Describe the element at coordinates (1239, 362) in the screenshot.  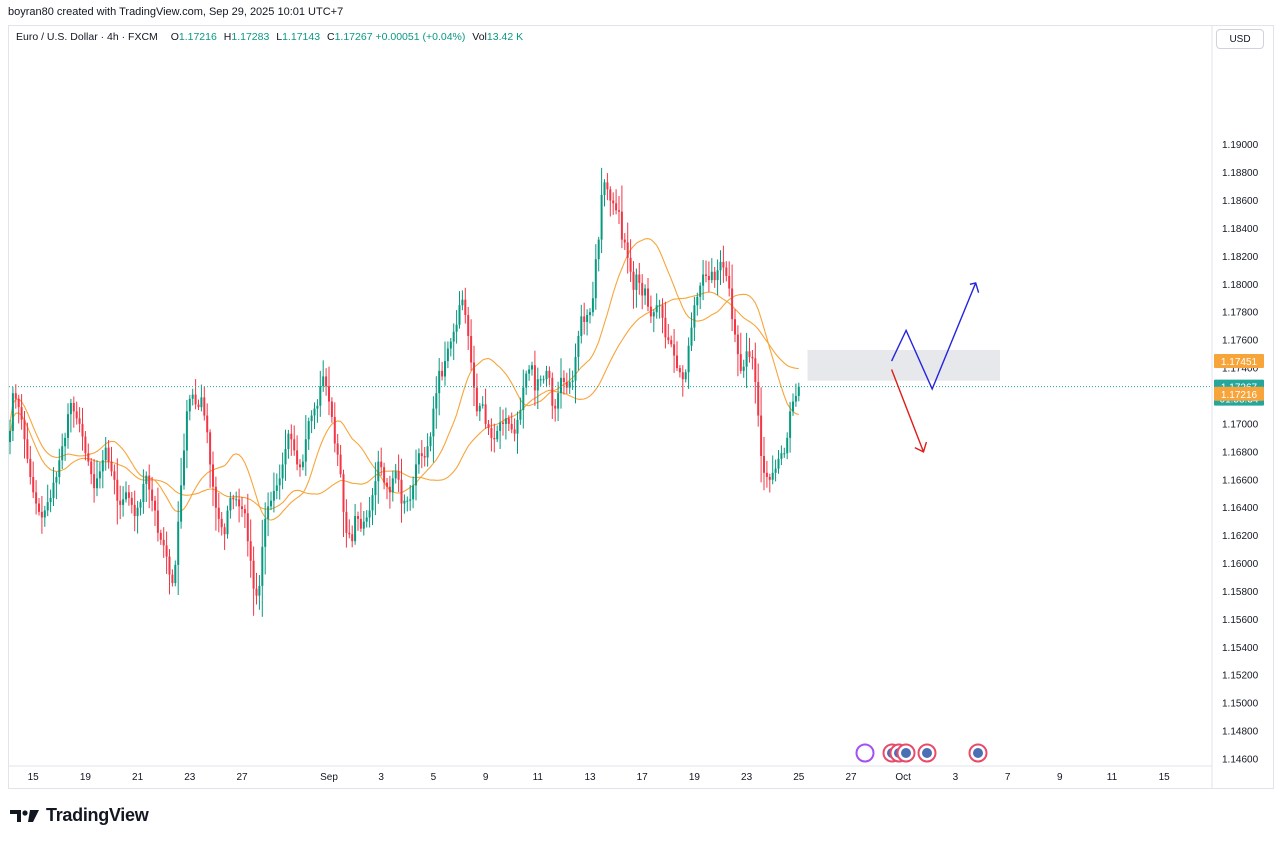
I see `zone-price-label-text: 1.17451` at that location.